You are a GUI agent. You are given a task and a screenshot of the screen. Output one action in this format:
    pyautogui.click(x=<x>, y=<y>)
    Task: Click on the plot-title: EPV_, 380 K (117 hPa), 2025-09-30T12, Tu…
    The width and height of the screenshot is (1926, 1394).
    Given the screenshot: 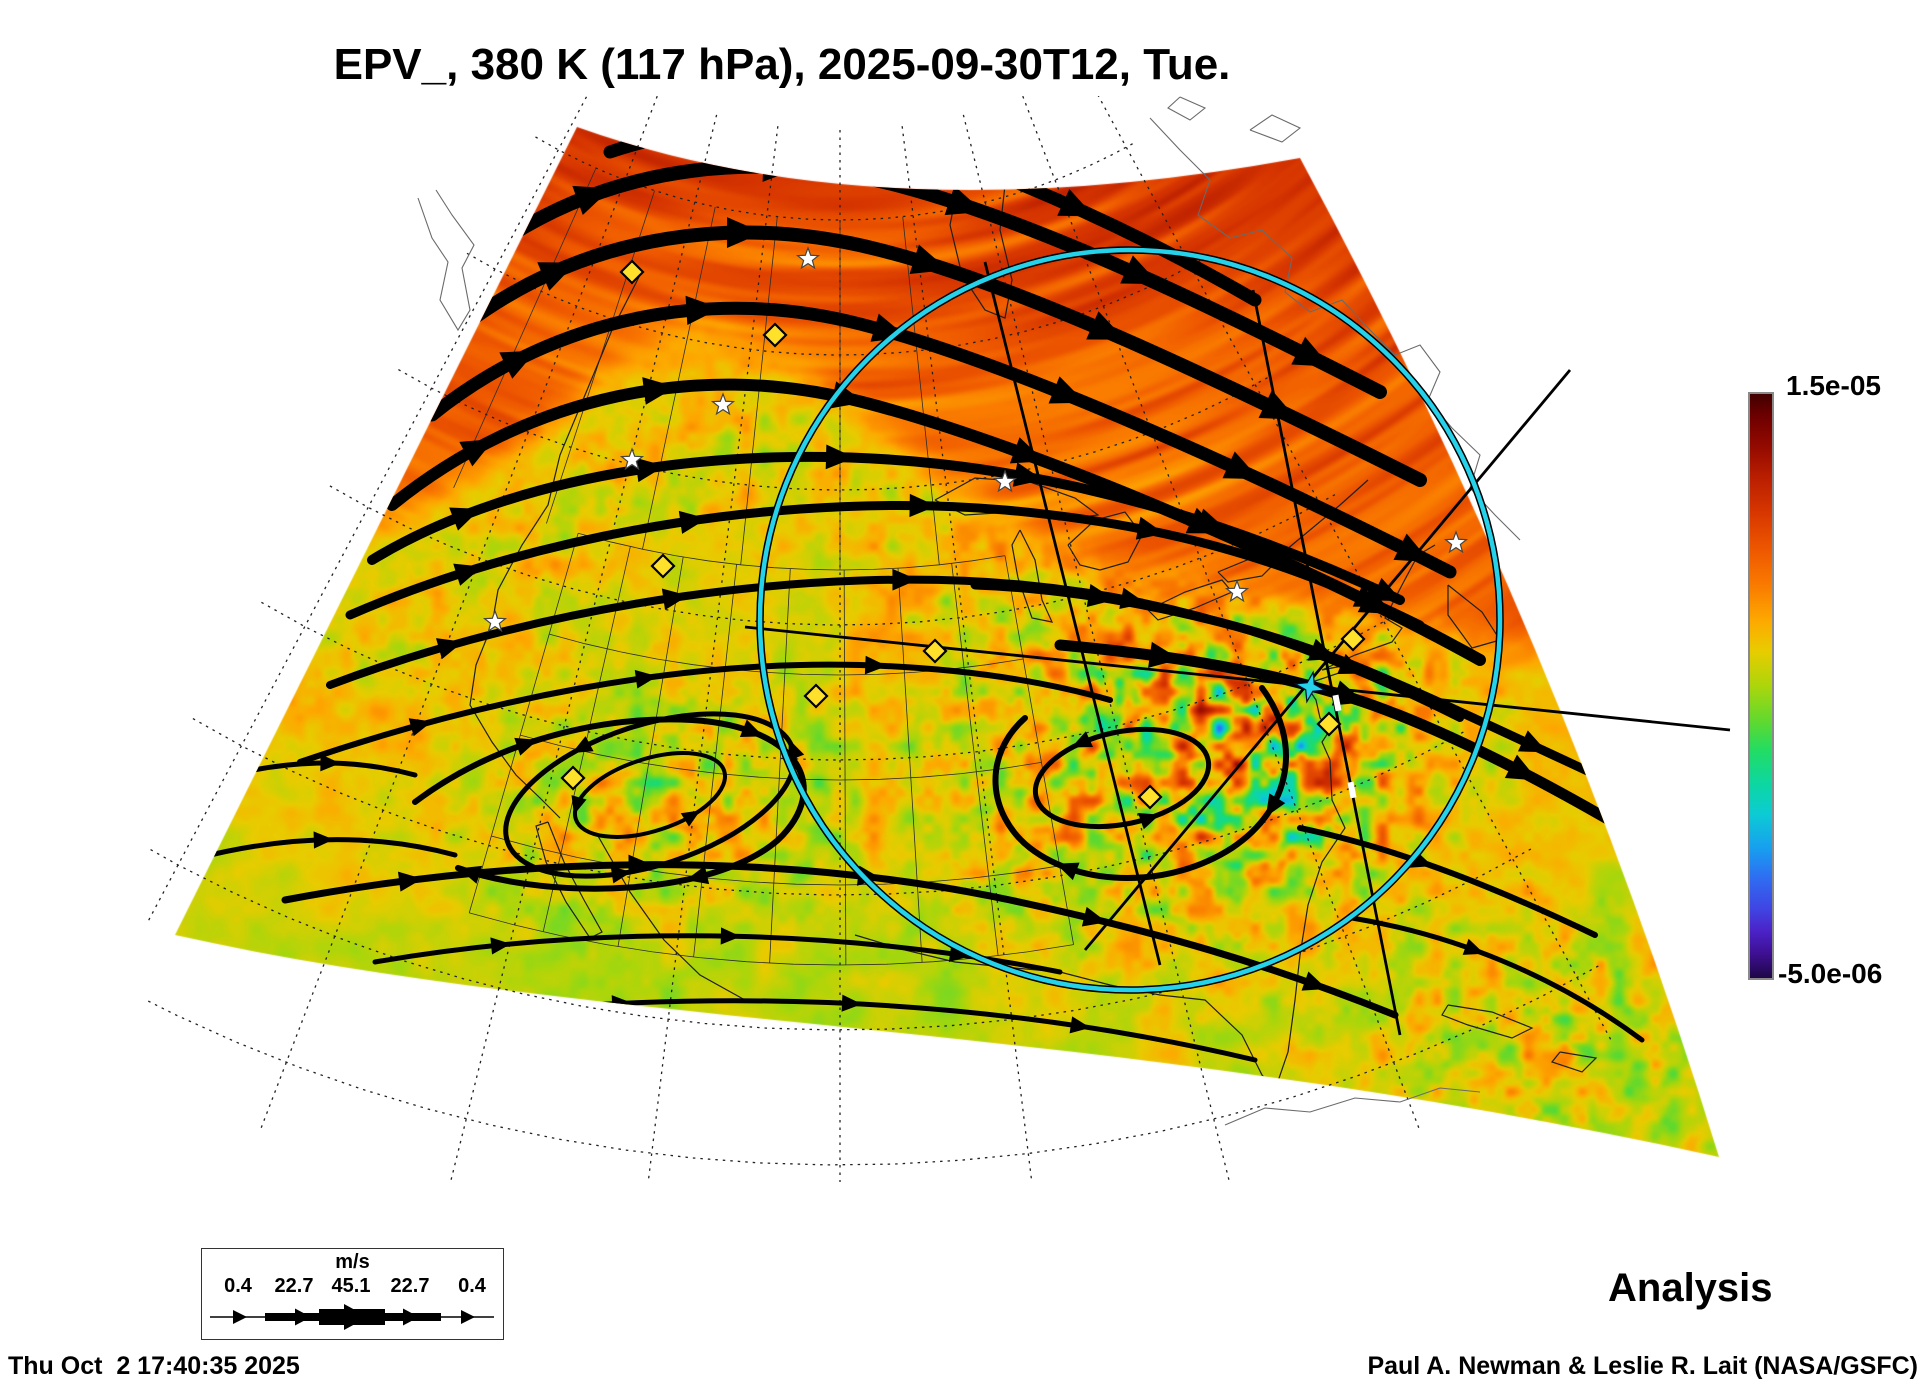 What is the action you would take?
    pyautogui.click(x=782, y=64)
    